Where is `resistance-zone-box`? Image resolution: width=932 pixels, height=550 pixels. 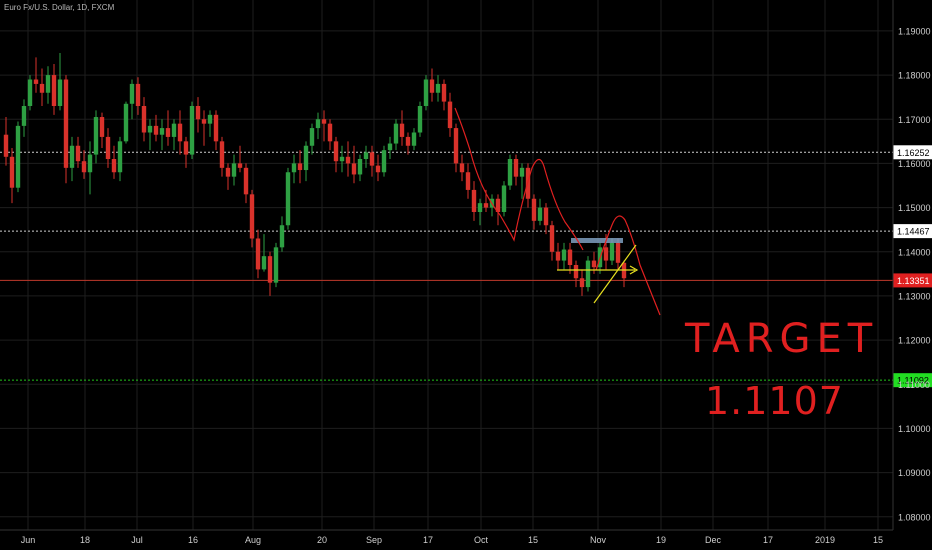 resistance-zone-box is located at coordinates (597, 240).